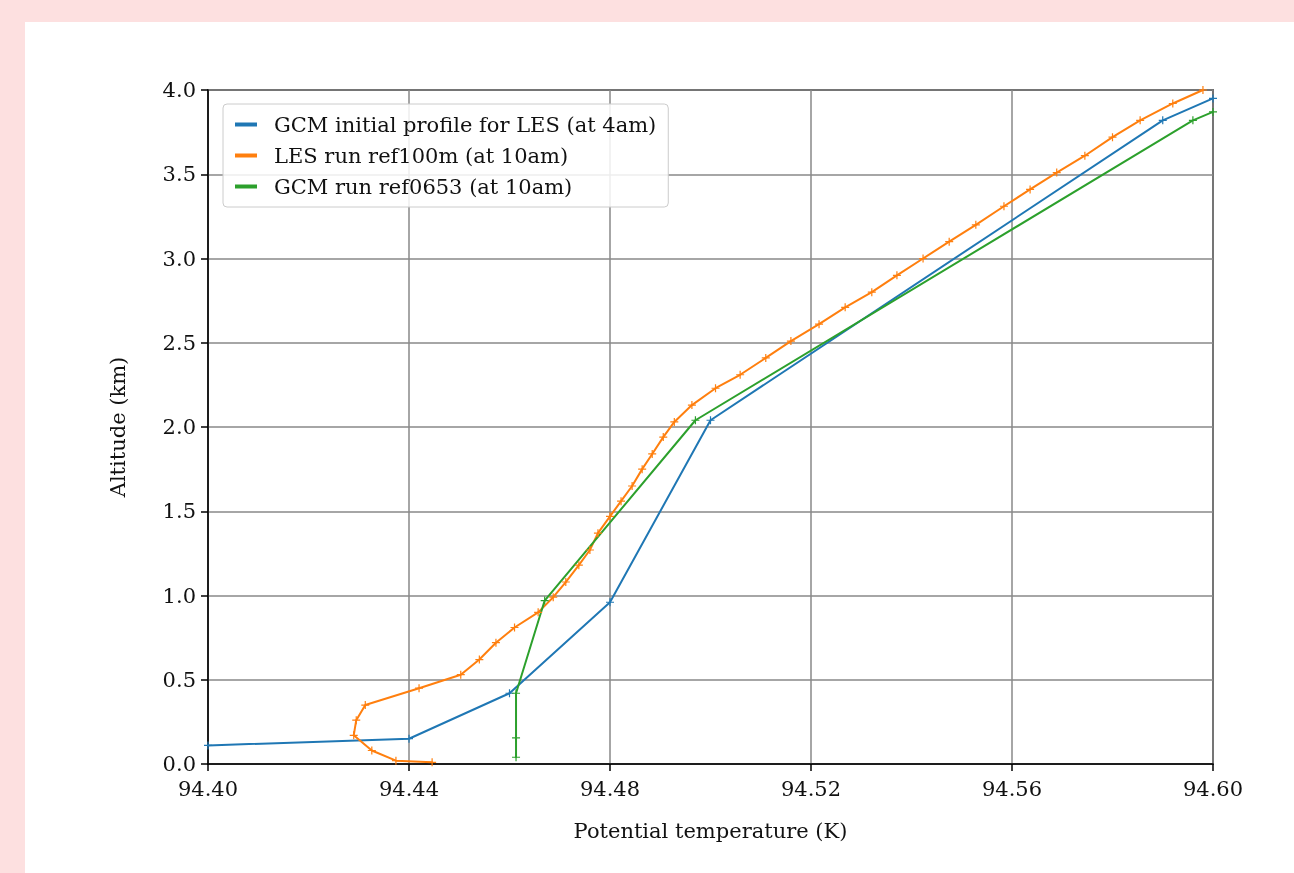 The image size is (1294, 873). I want to click on legend-label: GCM initial profile for LES (at 4am), so click(465, 124).